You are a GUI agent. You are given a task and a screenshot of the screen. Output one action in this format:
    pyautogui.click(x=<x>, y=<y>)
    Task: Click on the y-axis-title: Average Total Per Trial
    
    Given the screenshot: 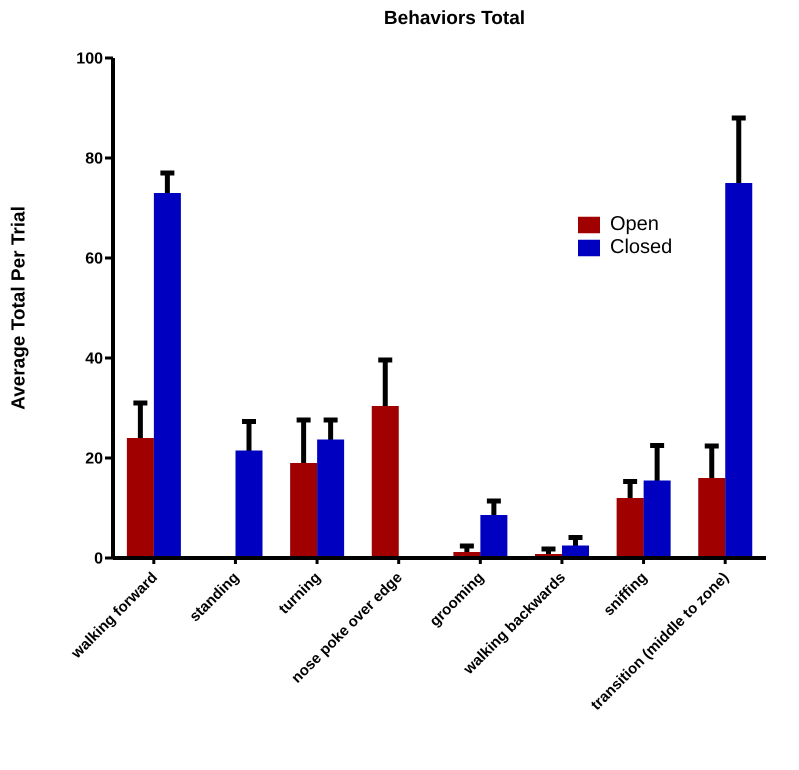 What is the action you would take?
    pyautogui.click(x=19, y=308)
    